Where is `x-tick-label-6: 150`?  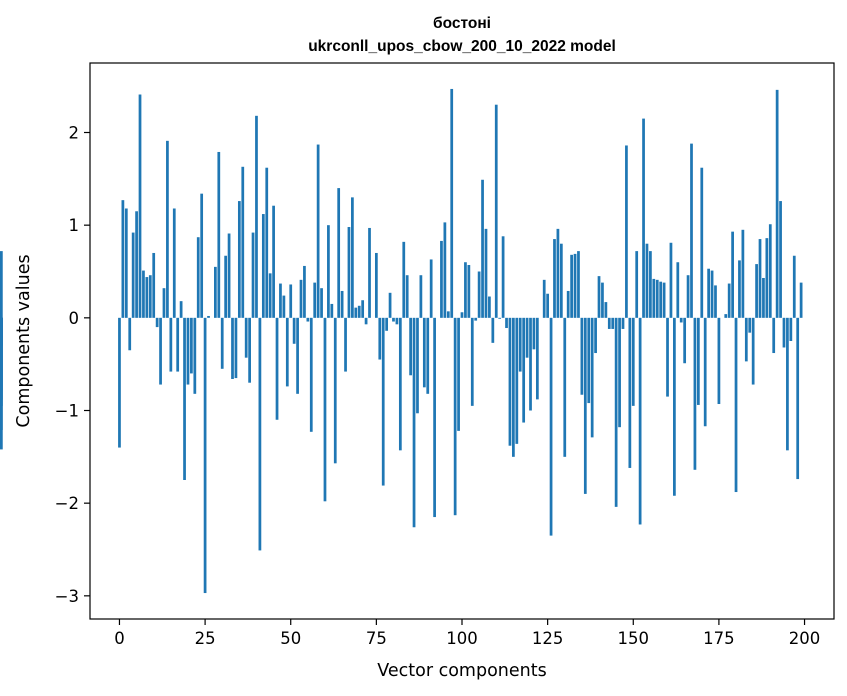 x-tick-label-6: 150 is located at coordinates (634, 638).